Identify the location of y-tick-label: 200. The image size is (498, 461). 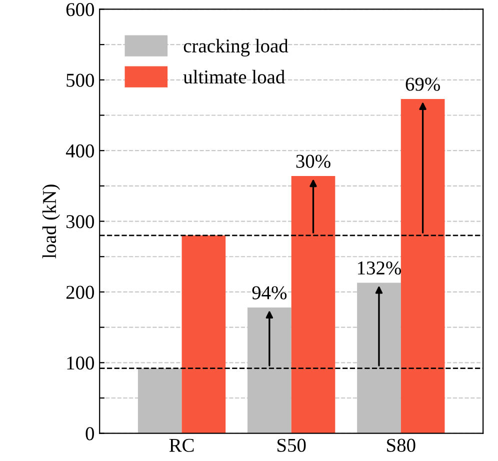
(80, 292).